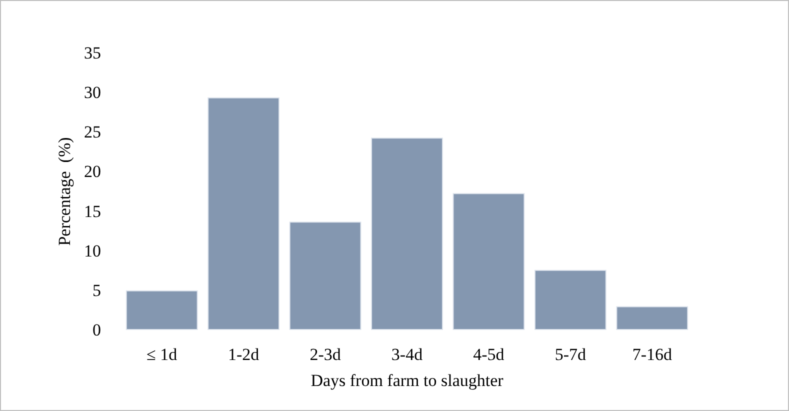 This screenshot has width=789, height=411. Describe the element at coordinates (570, 354) in the screenshot. I see `x-tick-label: 5-7d` at that location.